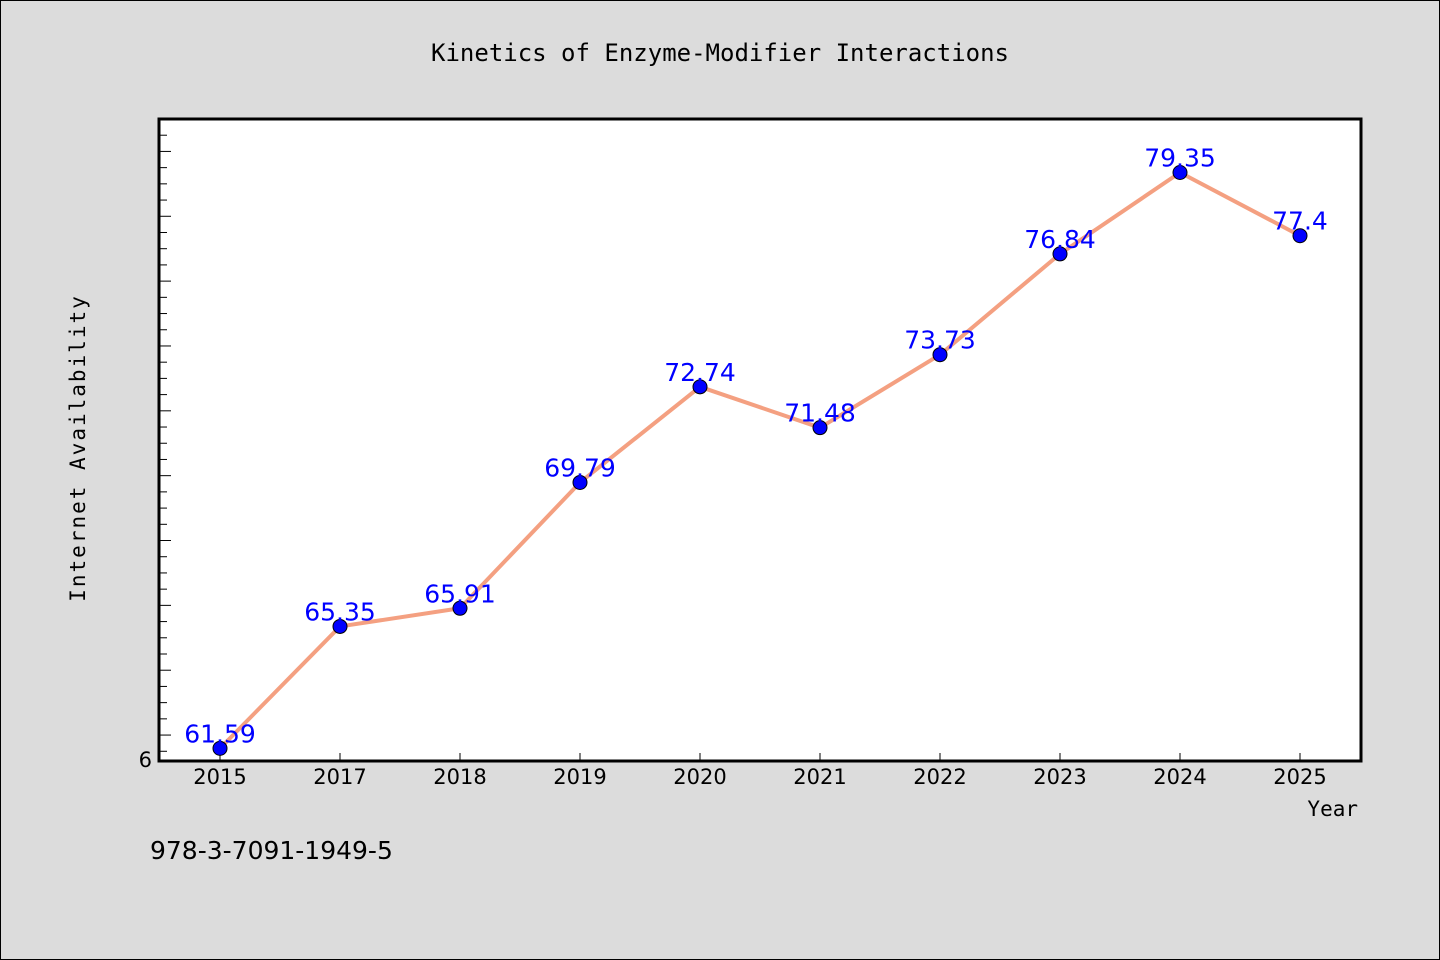 This screenshot has height=960, width=1440. I want to click on data-label: 77.4, so click(1300, 221).